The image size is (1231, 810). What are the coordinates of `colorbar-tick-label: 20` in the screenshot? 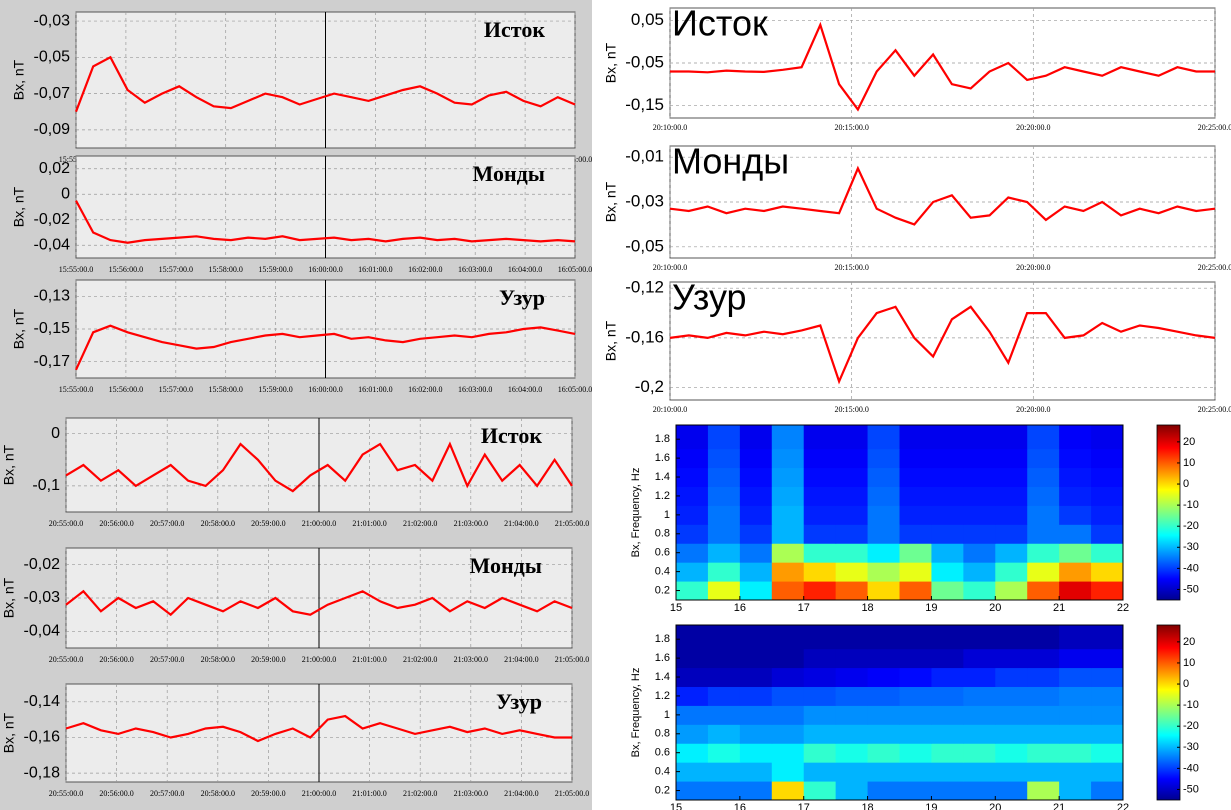 It's located at (1189, 642).